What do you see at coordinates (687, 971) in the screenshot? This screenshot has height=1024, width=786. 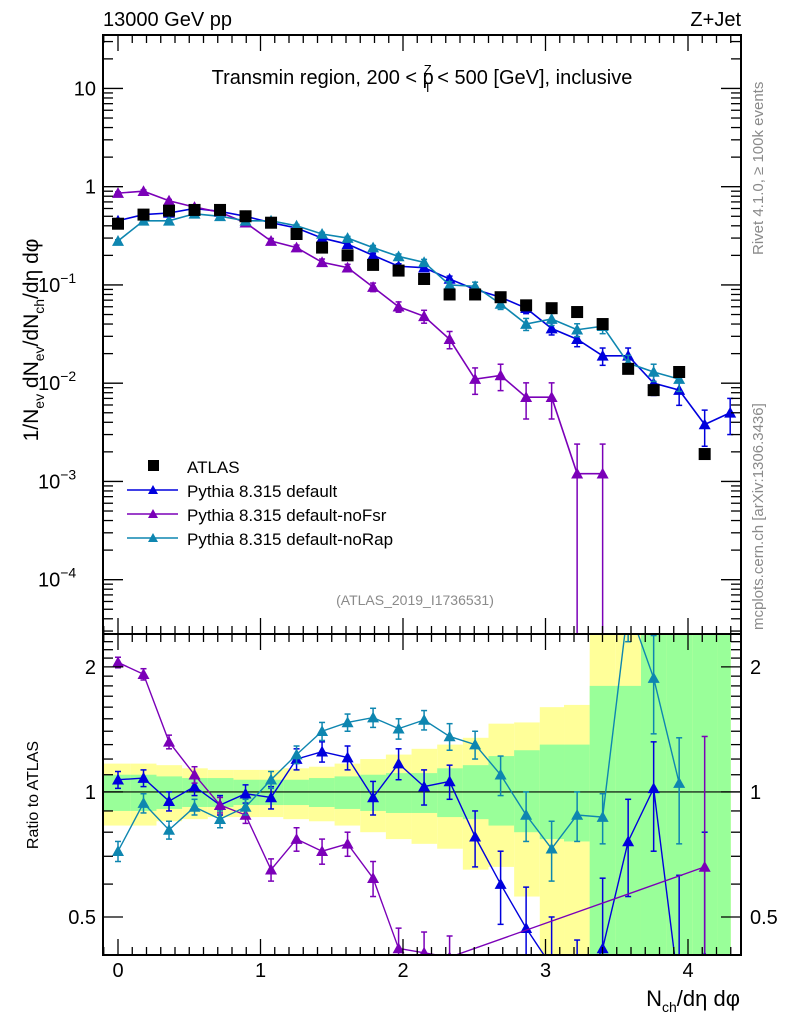 I see `x-tick-label: 4` at bounding box center [687, 971].